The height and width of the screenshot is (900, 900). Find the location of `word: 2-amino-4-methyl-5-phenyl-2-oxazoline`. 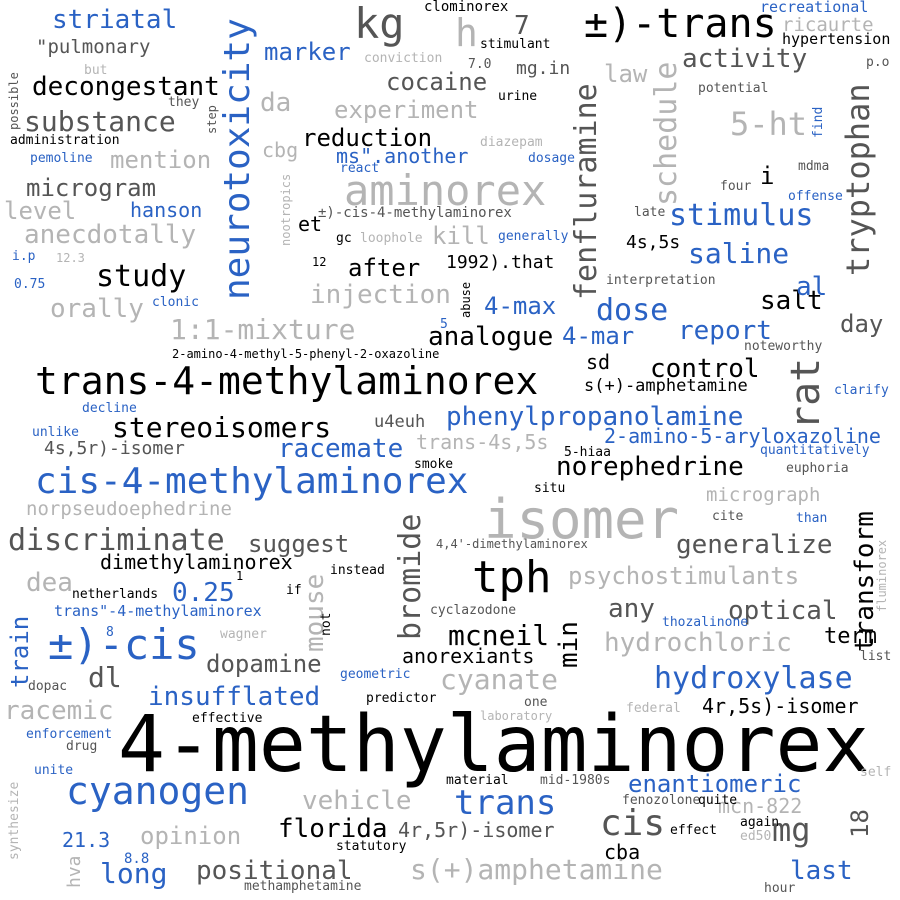

word: 2-amino-4-methyl-5-phenyl-2-oxazoline is located at coordinates (305, 354).